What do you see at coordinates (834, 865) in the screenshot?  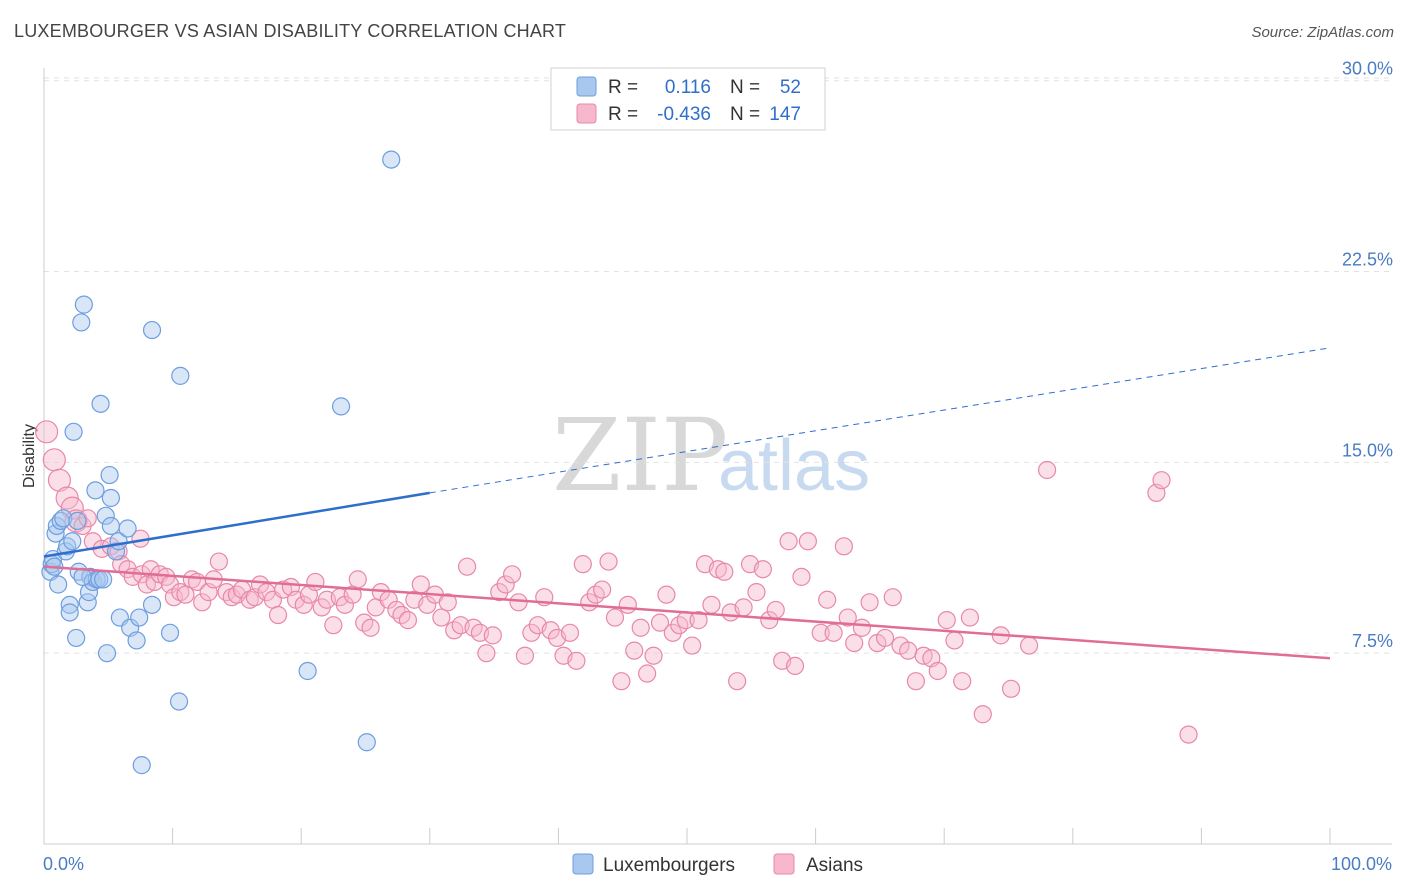 I see `series-label-asians: Asians` at bounding box center [834, 865].